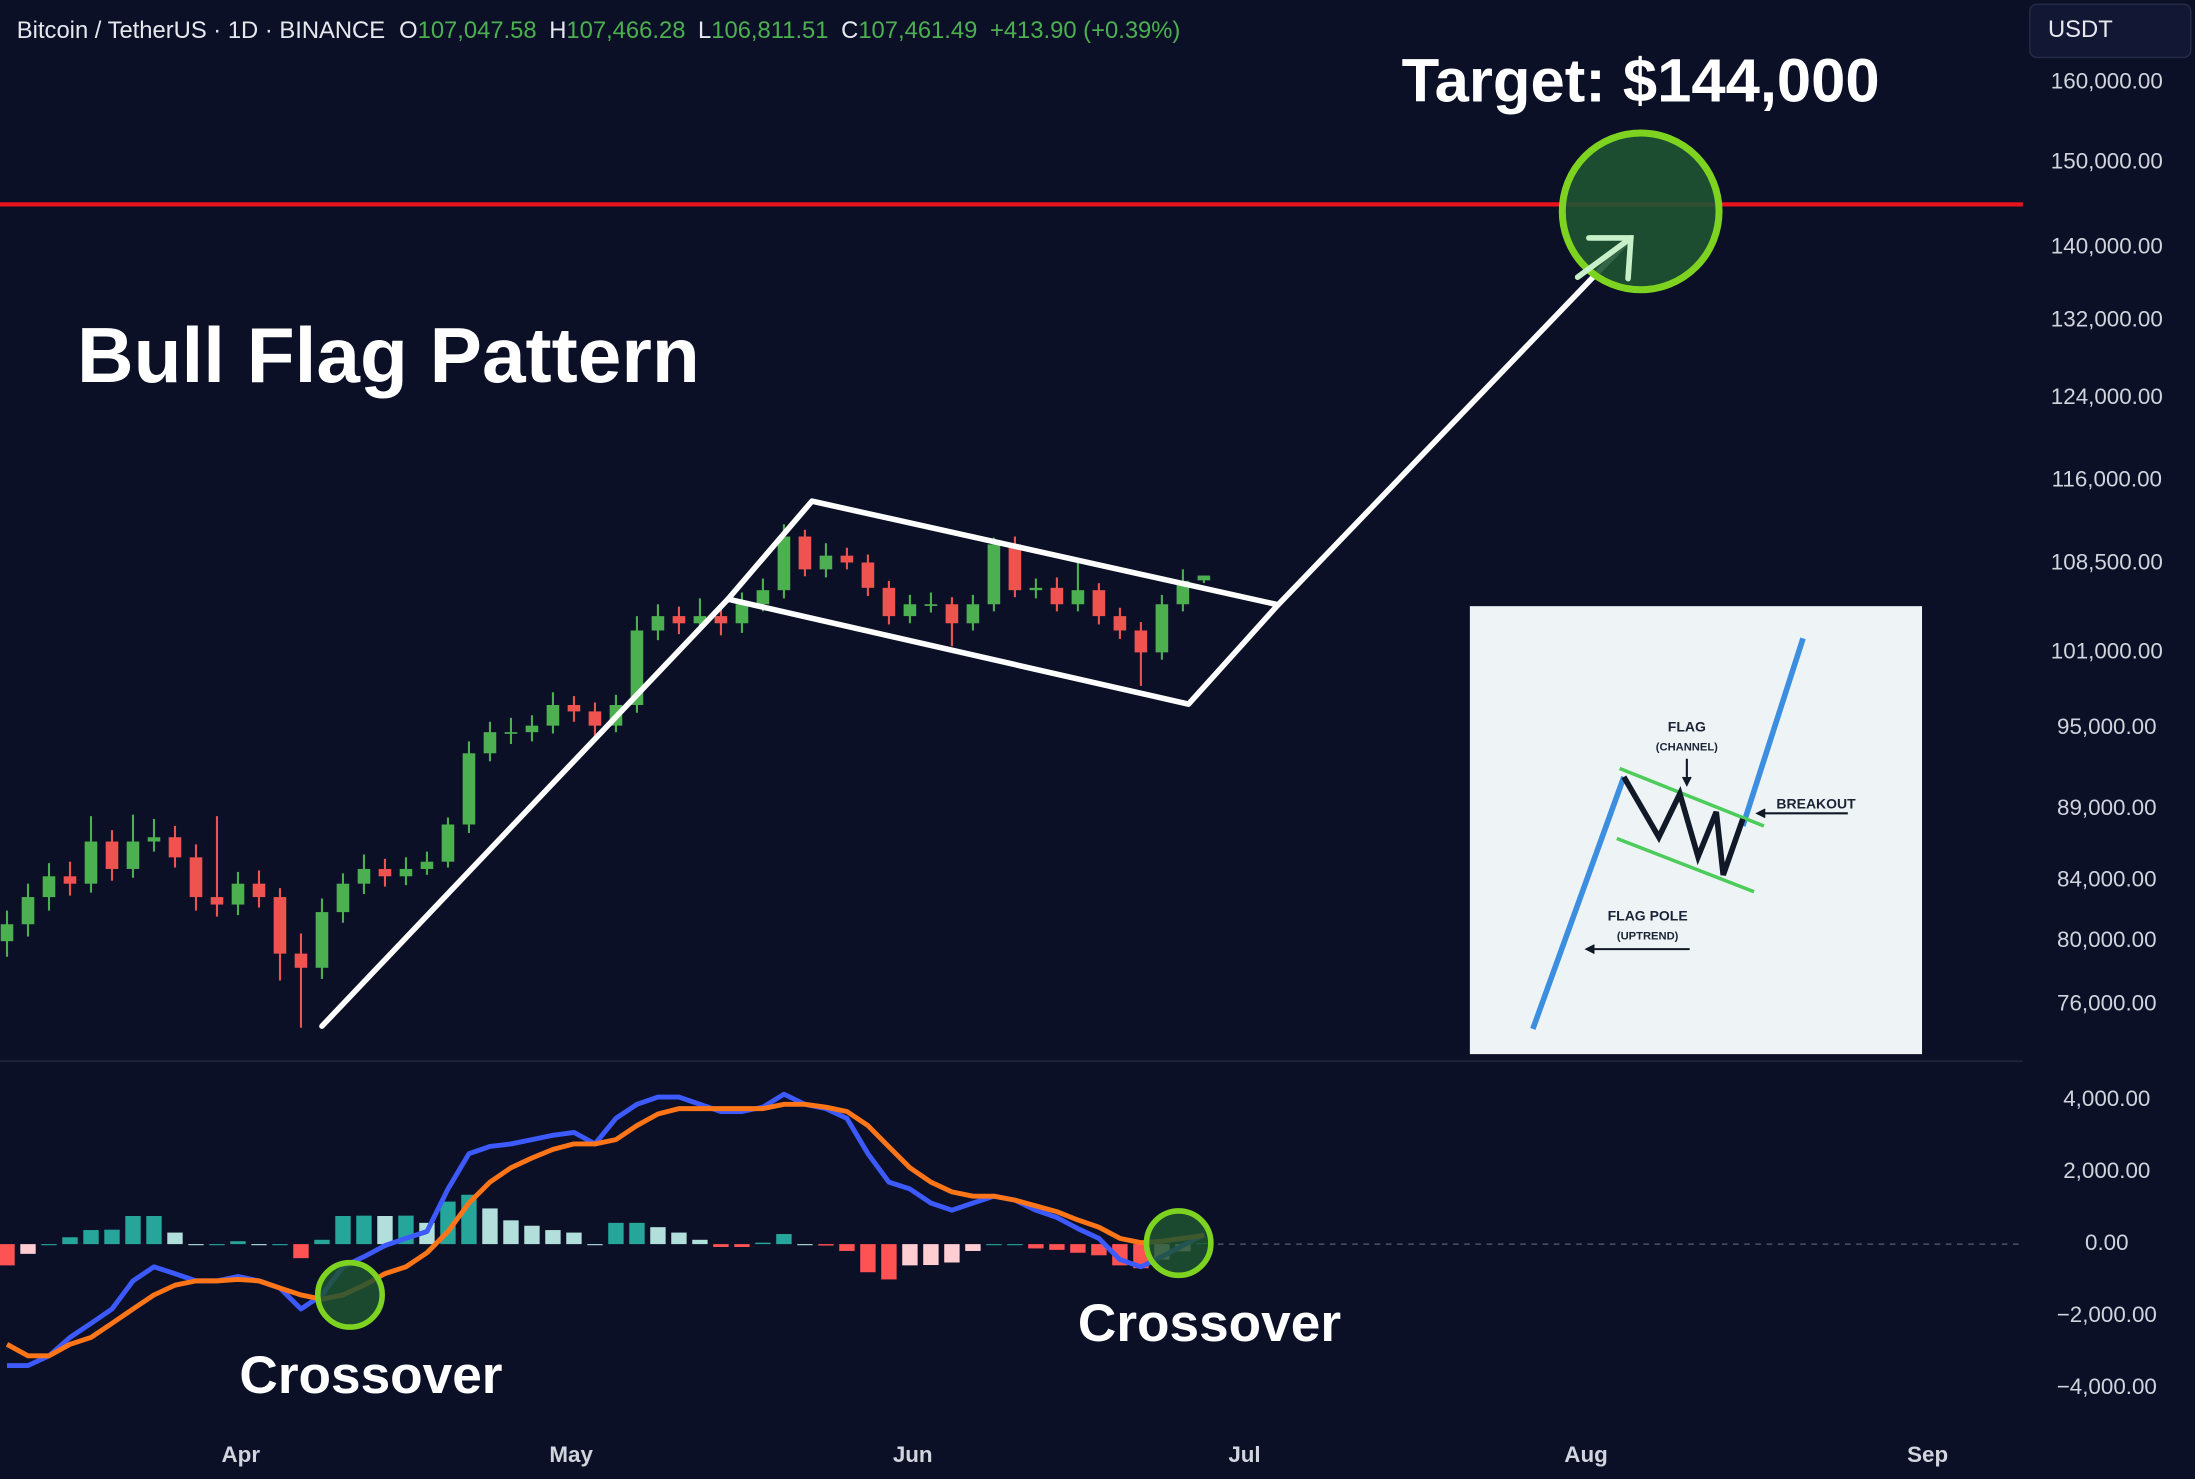  Describe the element at coordinates (2080, 29) in the screenshot. I see `currency-label: USDT` at that location.